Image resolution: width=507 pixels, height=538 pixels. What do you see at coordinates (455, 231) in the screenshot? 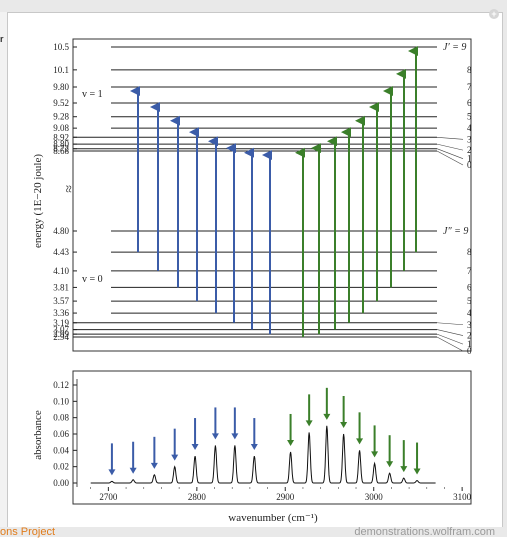
I see `lower-j-header: J″ = 9` at bounding box center [455, 231].